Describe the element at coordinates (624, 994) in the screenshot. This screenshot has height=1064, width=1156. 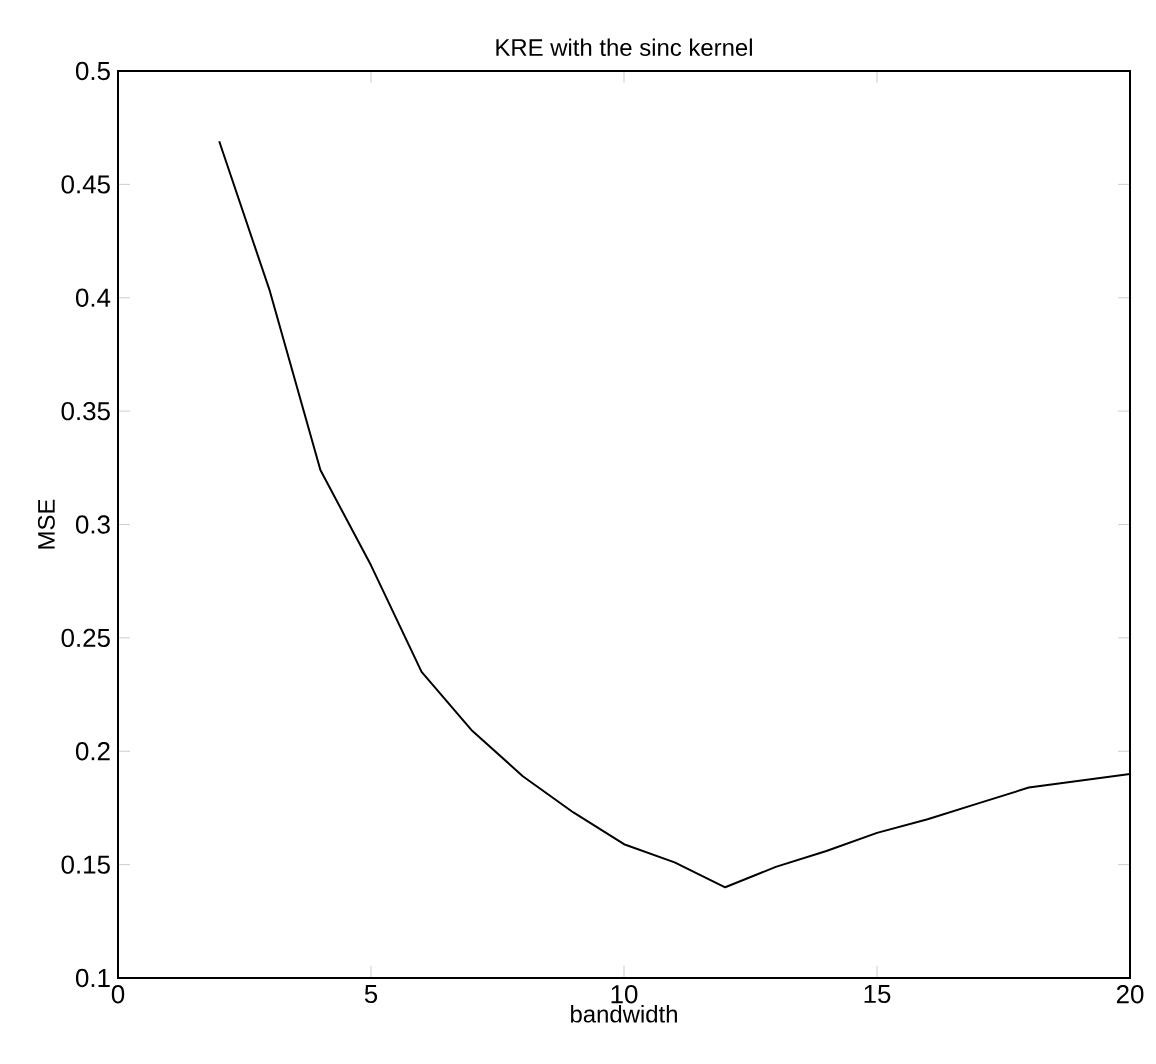
I see `x-tick-label: 10` at that location.